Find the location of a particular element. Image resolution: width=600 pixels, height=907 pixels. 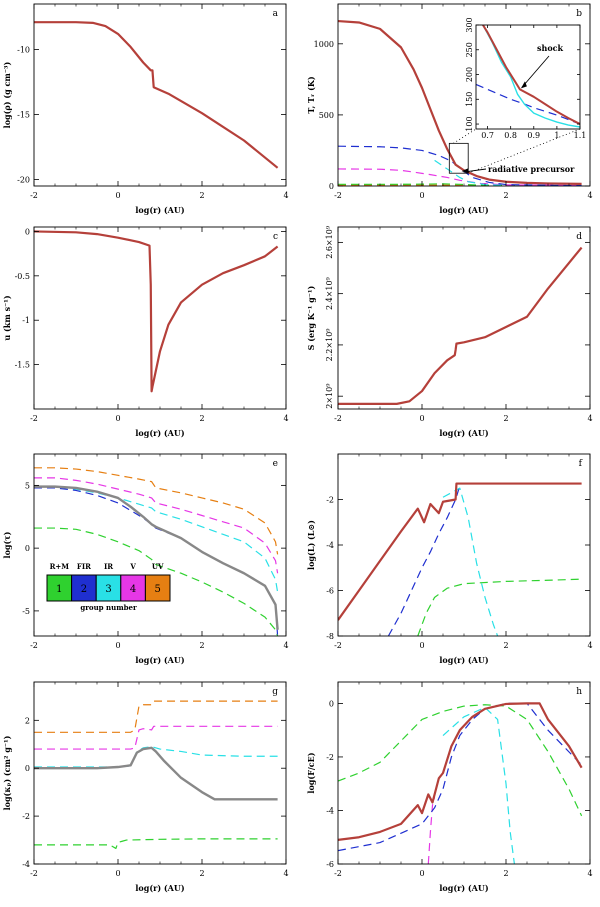

panel-letter: h is located at coordinates (579, 692).